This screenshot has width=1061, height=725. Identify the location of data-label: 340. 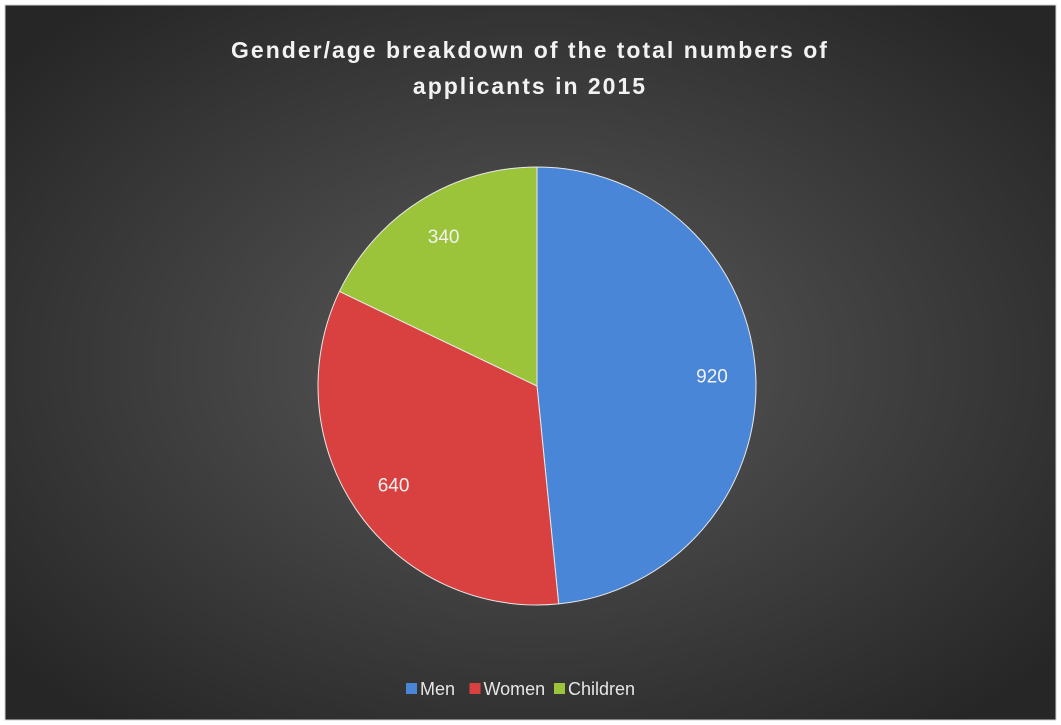
(444, 237).